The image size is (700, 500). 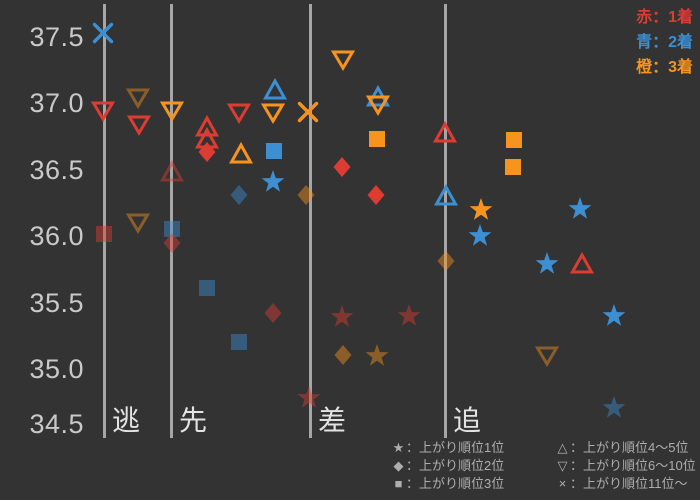 I want to click on finish-legend-item-orange: 橙：3着, so click(x=664, y=67).